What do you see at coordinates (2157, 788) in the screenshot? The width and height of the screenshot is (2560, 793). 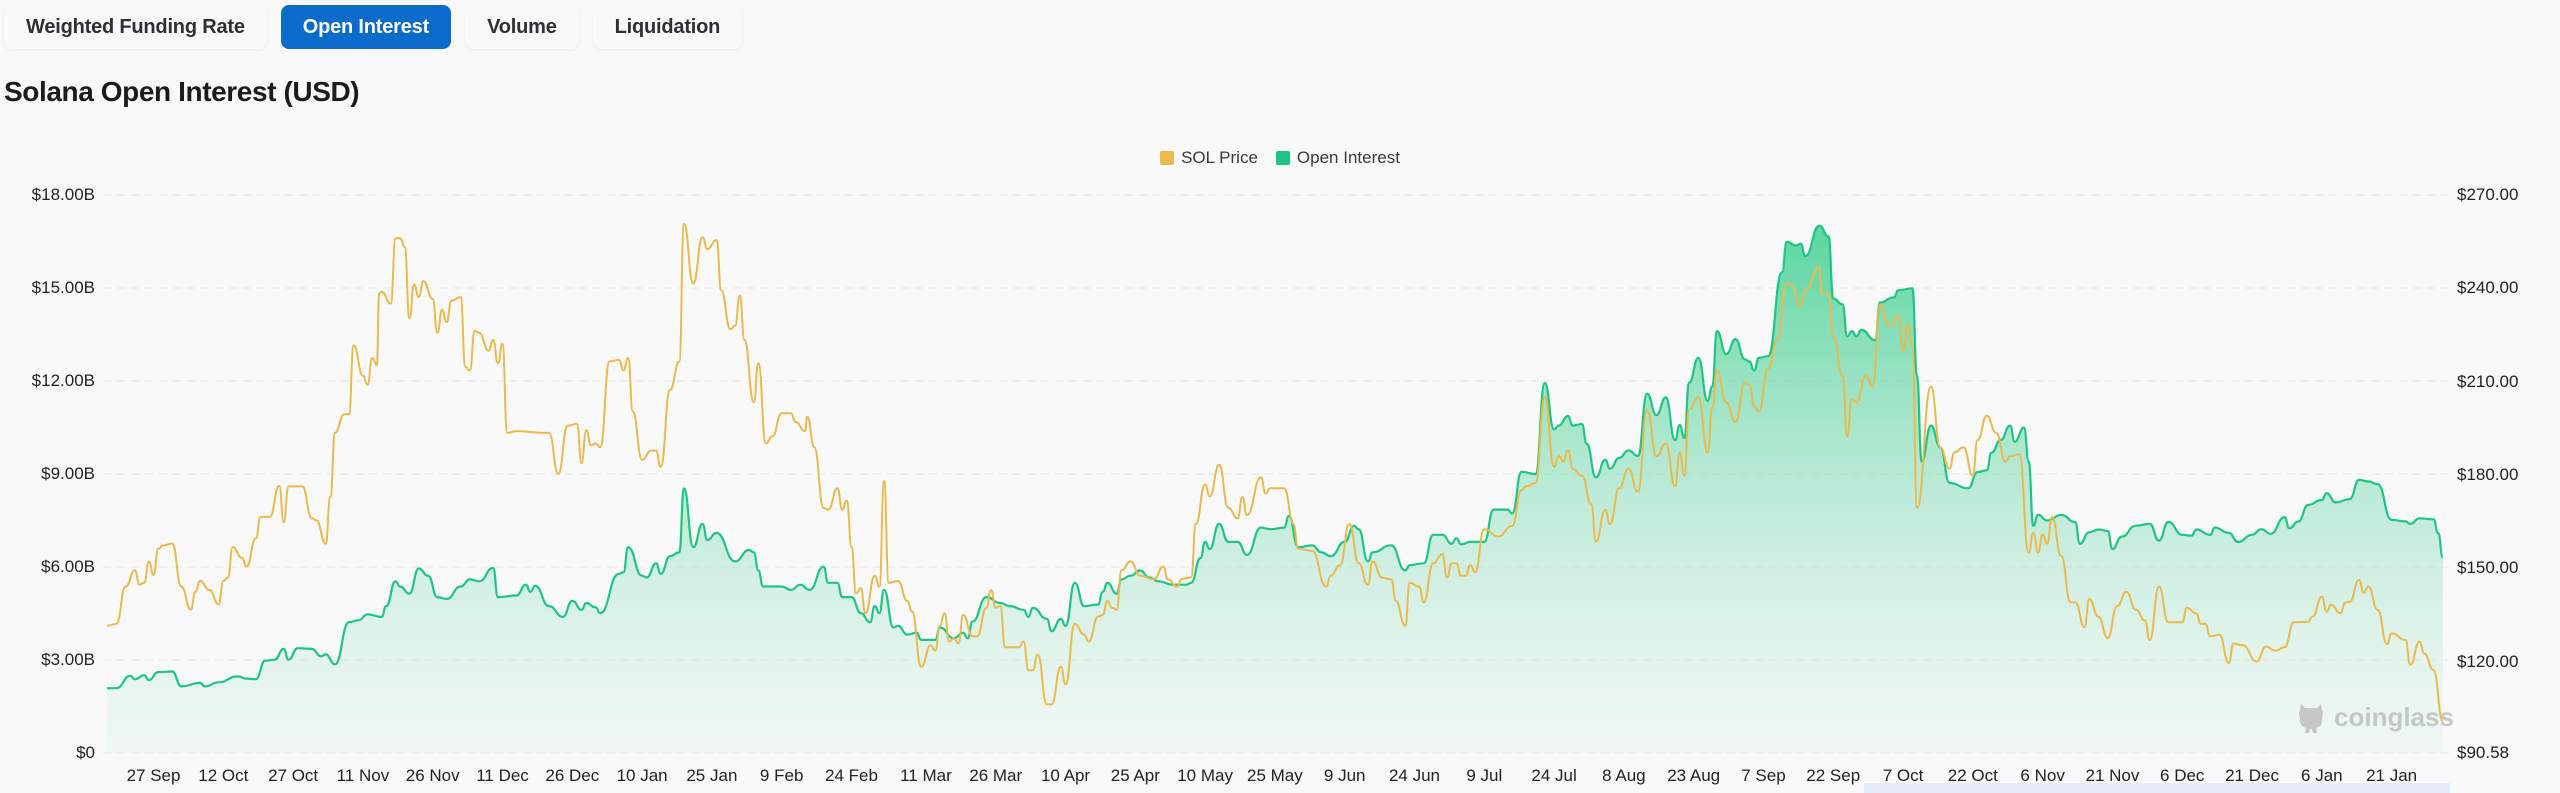 I see `range-slider` at bounding box center [2157, 788].